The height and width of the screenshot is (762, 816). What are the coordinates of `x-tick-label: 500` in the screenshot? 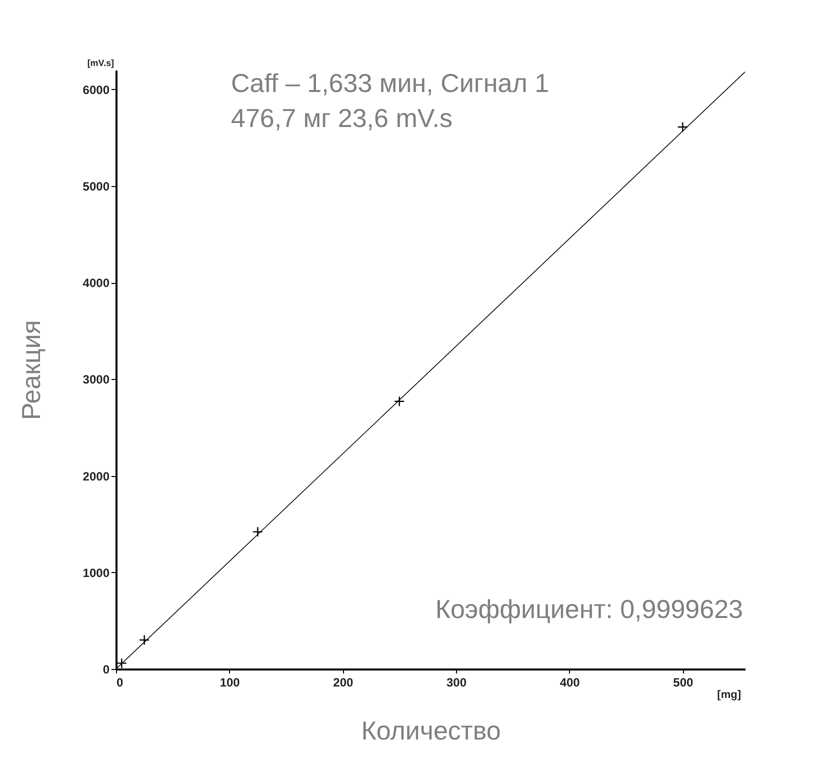 It's located at (683, 683).